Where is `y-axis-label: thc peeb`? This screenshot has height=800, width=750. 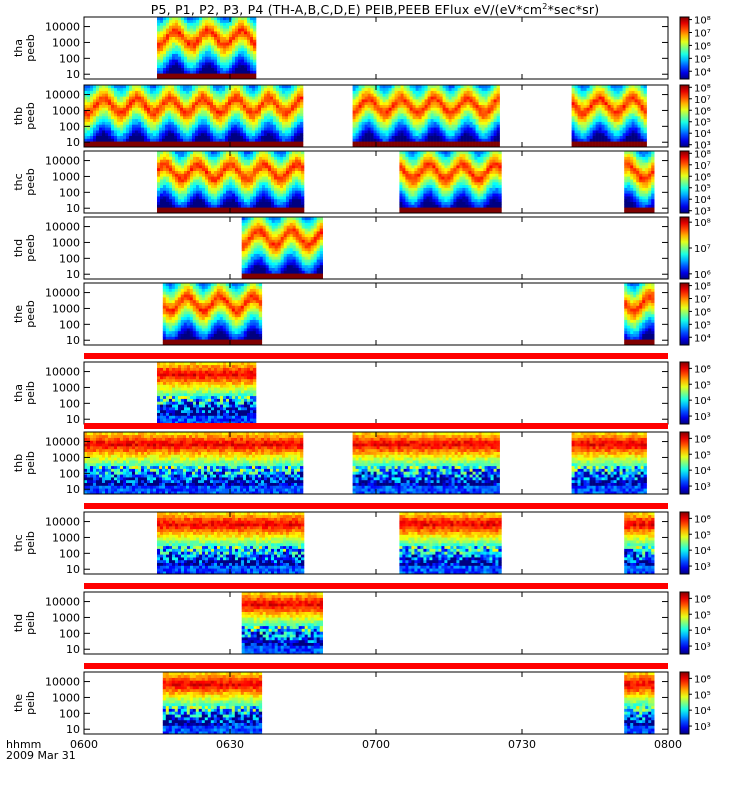
y-axis-label: thc peeb is located at coordinates (24, 182).